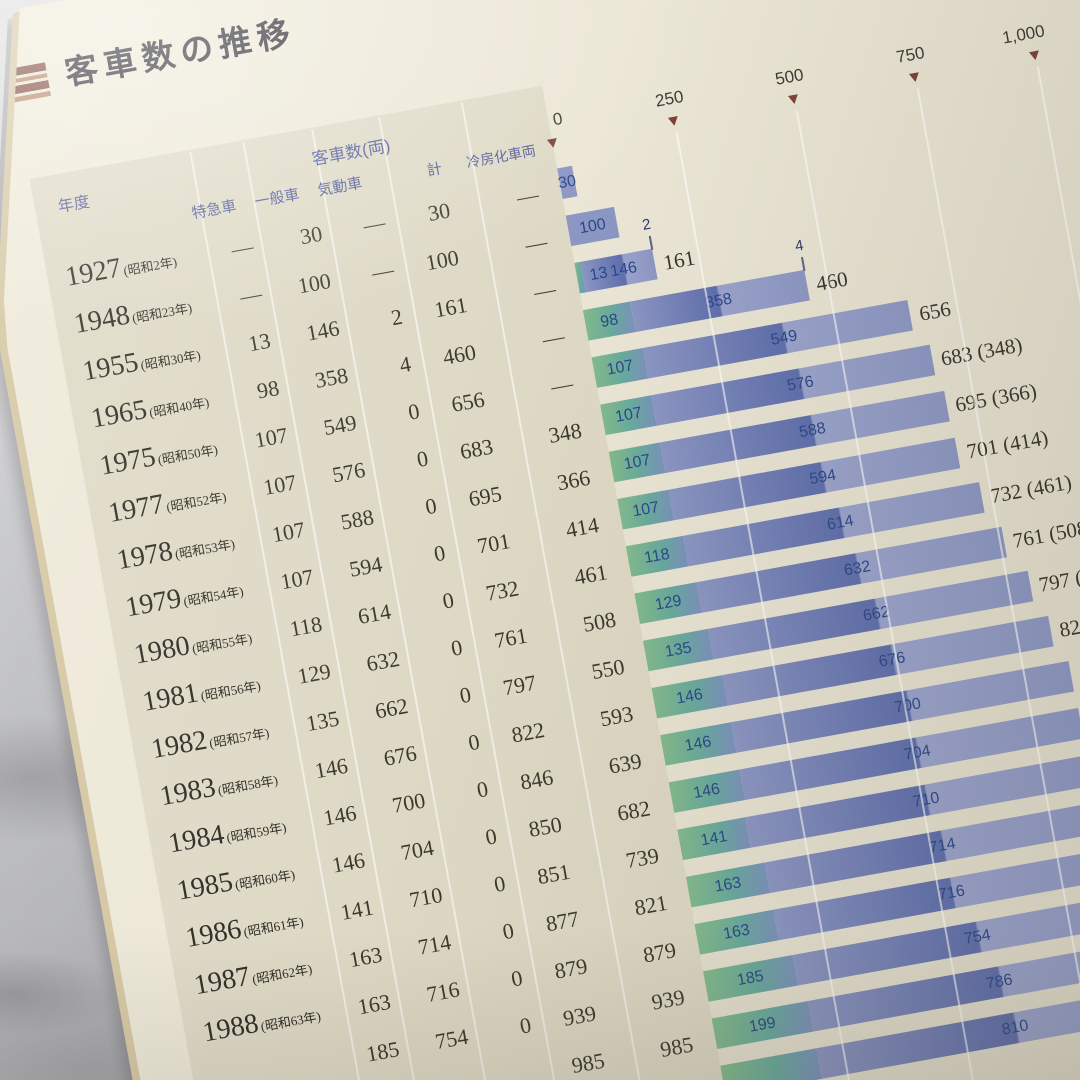  What do you see at coordinates (562, 921) in the screenshot?
I see `cell-kei: 877` at bounding box center [562, 921].